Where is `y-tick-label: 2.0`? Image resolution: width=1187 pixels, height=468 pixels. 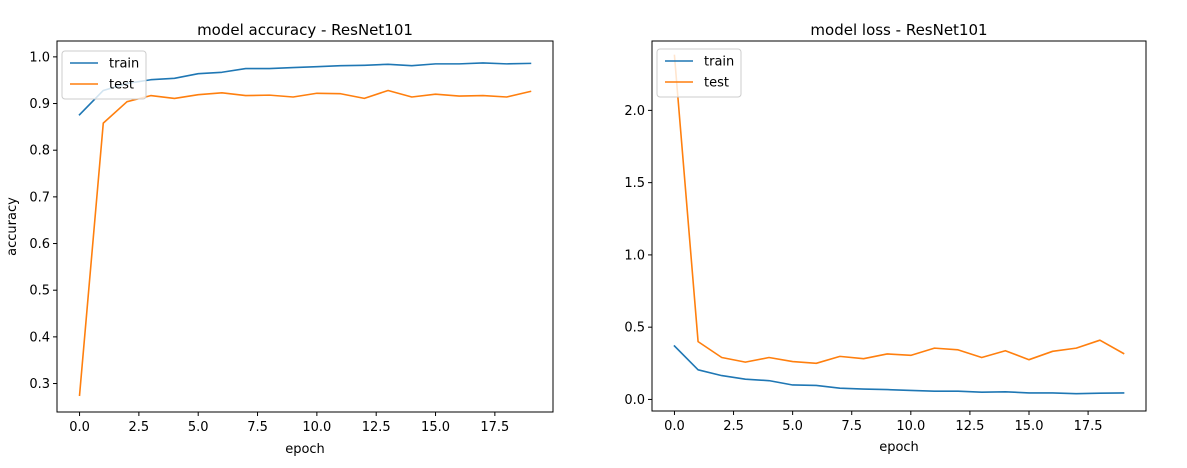 y-tick-label: 2.0 is located at coordinates (634, 111).